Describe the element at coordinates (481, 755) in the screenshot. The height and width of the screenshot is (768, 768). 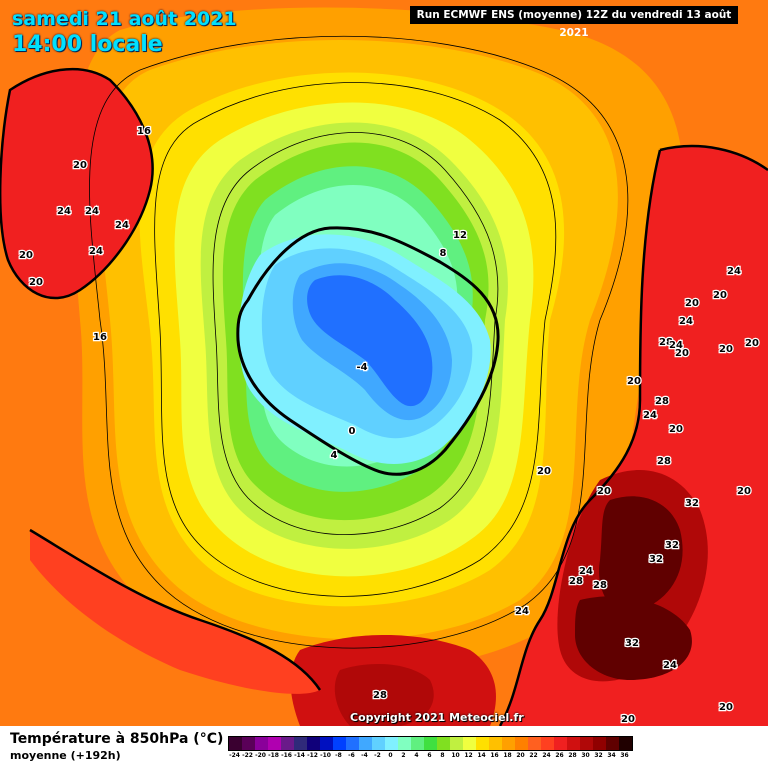
I see `legend-tick: 14` at that location.